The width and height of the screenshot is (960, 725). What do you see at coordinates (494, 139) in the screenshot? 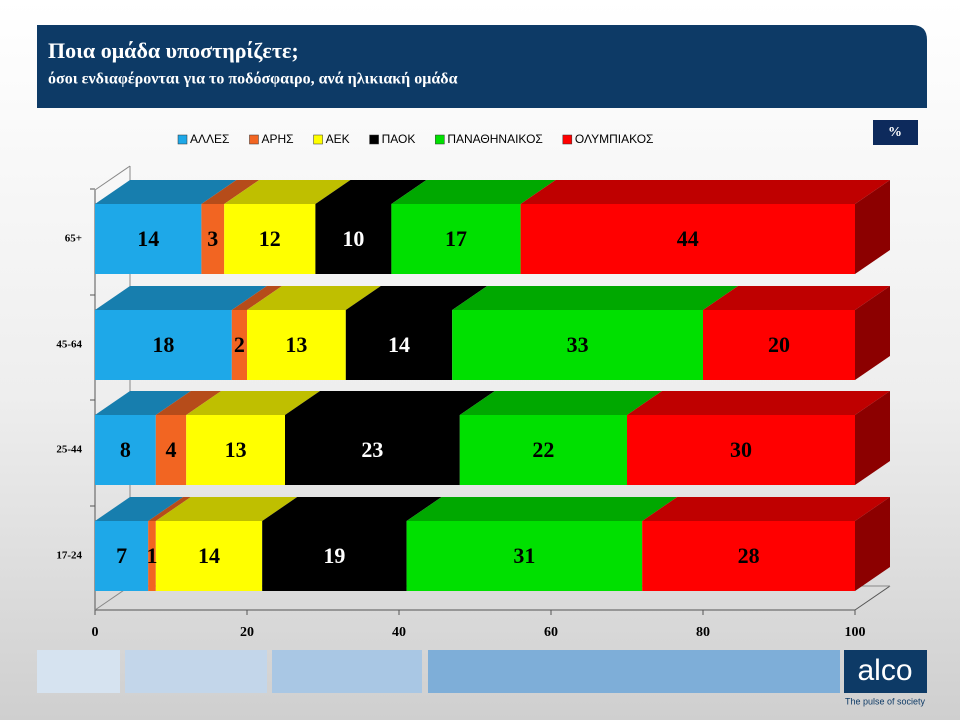
I see `legend-label: ΠΑΝΑΘΗΝΑΙΚΟΣ` at bounding box center [494, 139].